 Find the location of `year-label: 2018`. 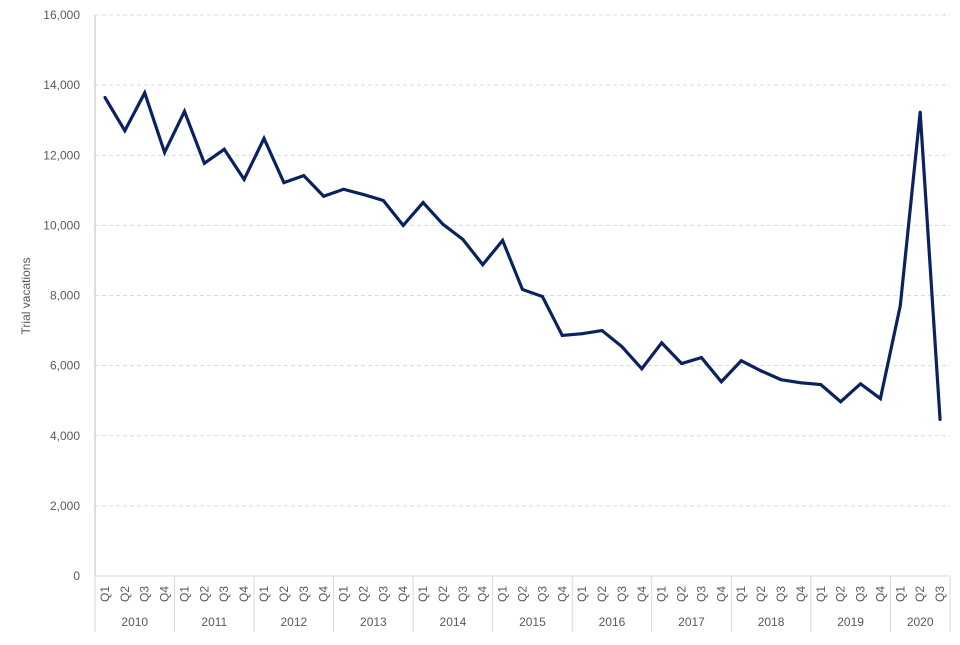

year-label: 2018 is located at coordinates (771, 622).